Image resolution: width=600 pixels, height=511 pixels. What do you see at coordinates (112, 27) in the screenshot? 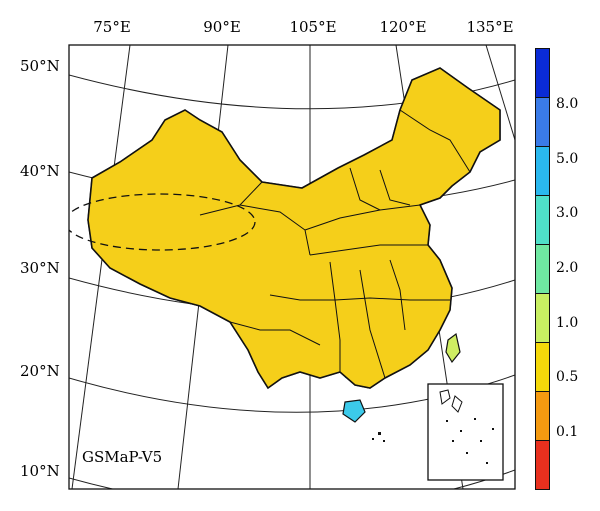
I see `lon-label-75: 75°E` at bounding box center [112, 27].